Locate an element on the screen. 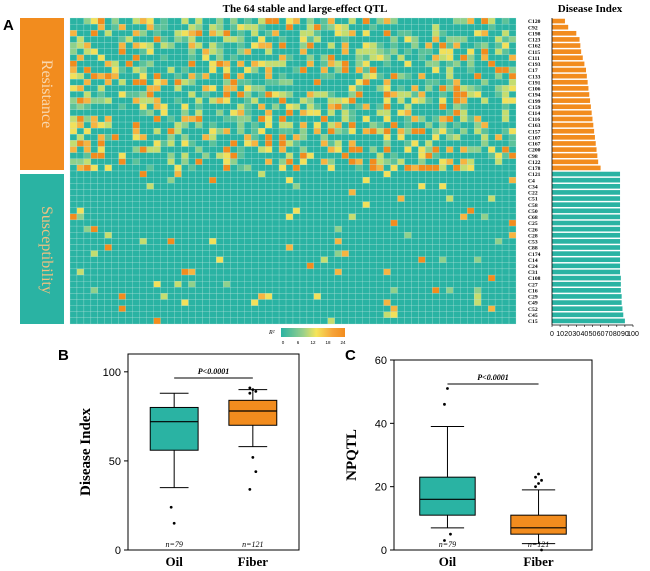 The height and width of the screenshot is (571, 650). plot-frame is located at coordinates (493, 455).